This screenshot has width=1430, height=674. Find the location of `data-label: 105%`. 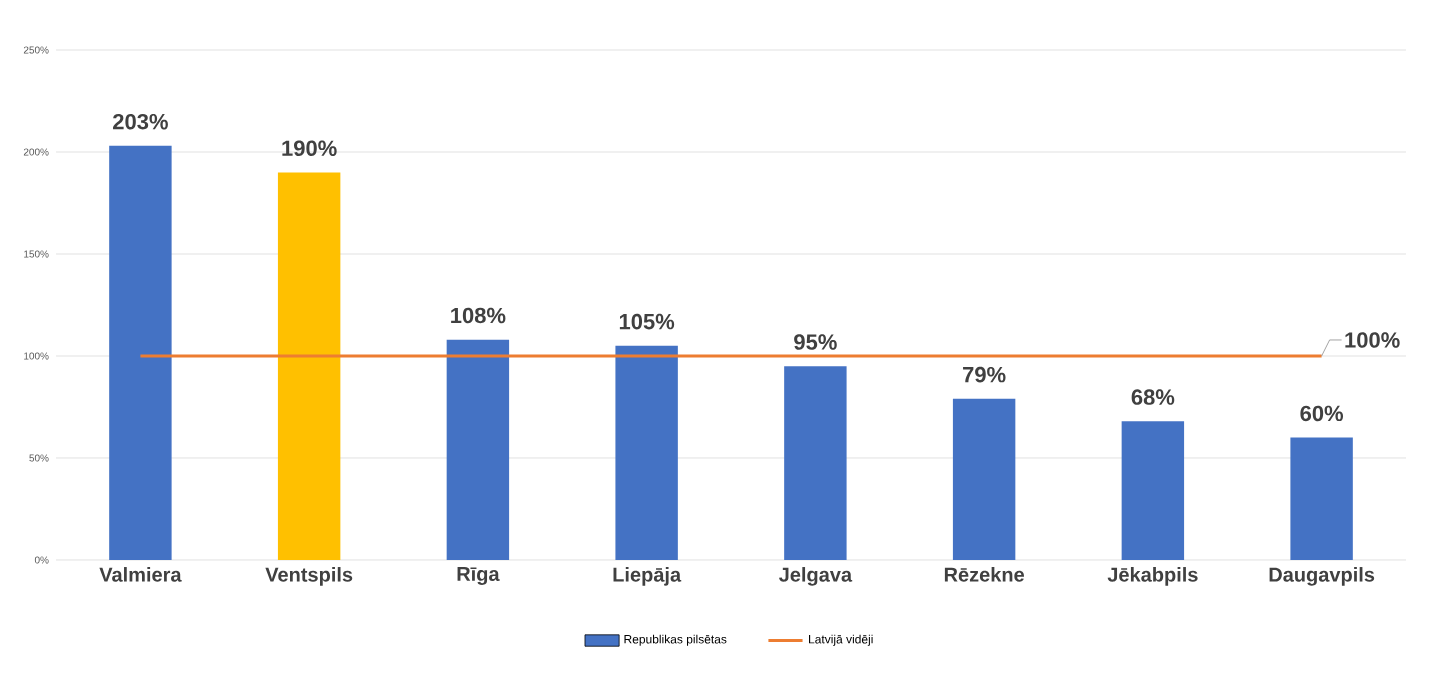

data-label: 105% is located at coordinates (647, 321).